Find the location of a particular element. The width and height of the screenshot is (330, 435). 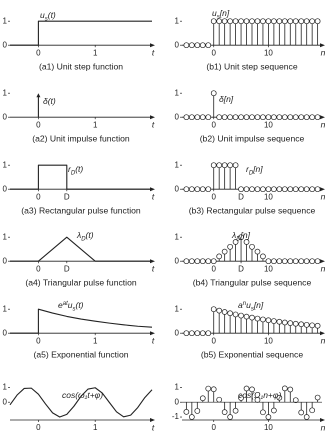

annotation-part: at is located at coordinates (65, 304).